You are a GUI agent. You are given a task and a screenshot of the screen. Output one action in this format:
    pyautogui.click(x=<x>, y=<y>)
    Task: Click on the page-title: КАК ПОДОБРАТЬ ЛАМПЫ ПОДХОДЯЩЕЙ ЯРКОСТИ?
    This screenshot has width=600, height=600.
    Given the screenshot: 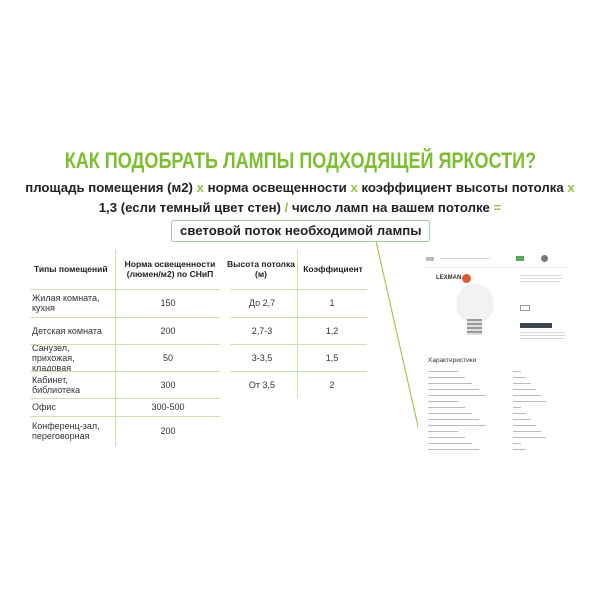 What is the action you would take?
    pyautogui.click(x=300, y=161)
    